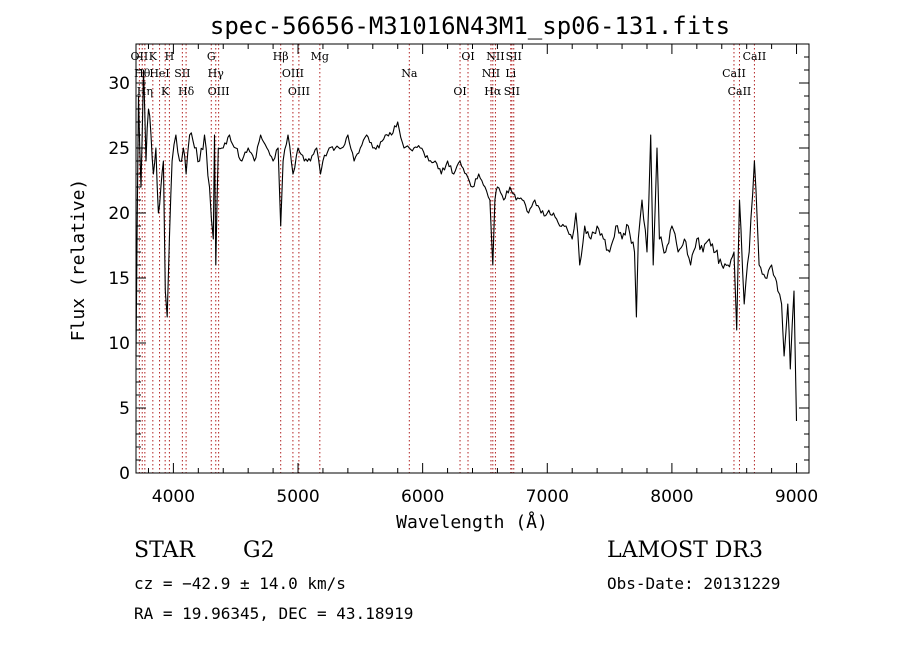  What do you see at coordinates (124, 409) in the screenshot?
I see `y-tick-label: 5` at bounding box center [124, 409].